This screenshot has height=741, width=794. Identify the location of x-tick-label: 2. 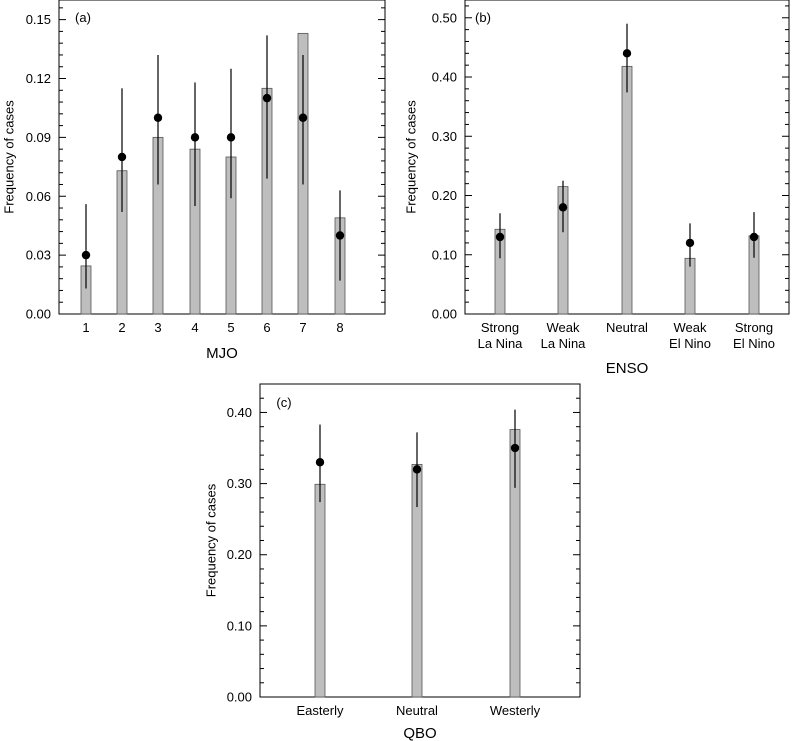
(121, 327).